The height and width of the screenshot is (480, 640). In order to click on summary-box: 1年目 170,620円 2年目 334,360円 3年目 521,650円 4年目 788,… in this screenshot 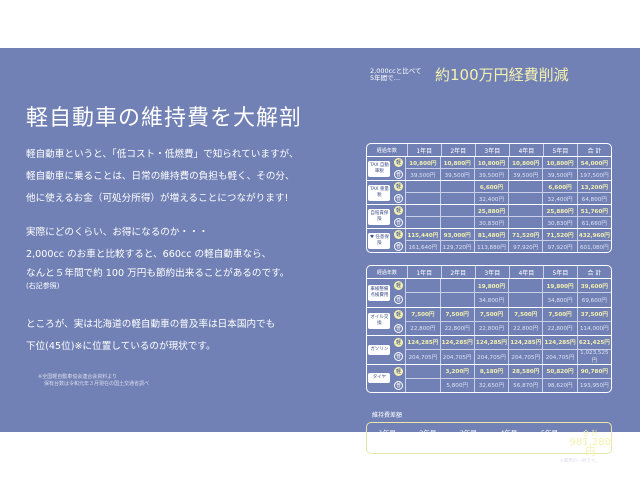, I will do `click(489, 440)`.